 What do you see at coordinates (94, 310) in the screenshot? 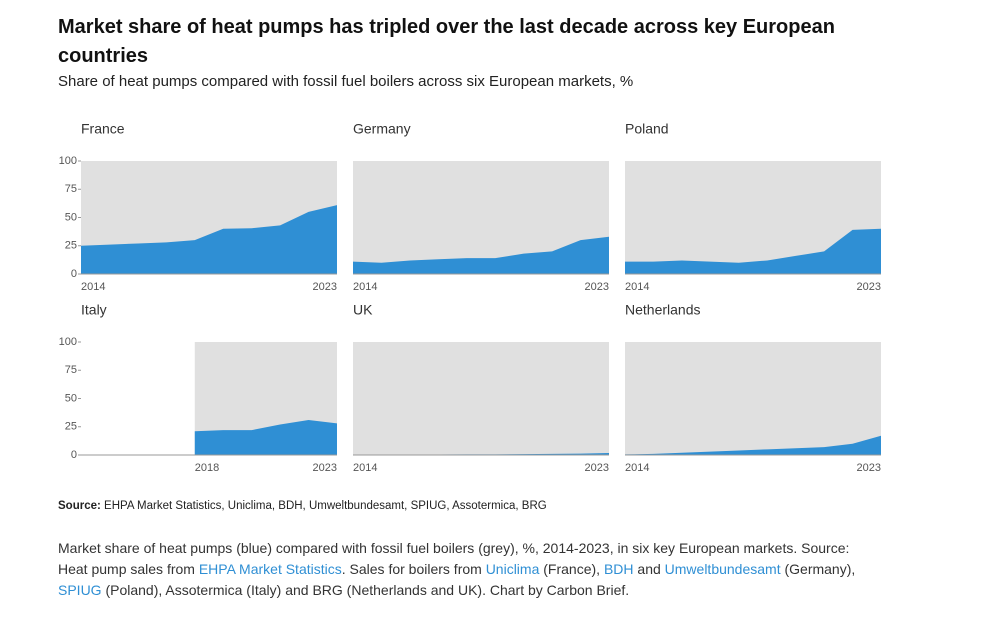
I see `panel-title: Italy` at bounding box center [94, 310].